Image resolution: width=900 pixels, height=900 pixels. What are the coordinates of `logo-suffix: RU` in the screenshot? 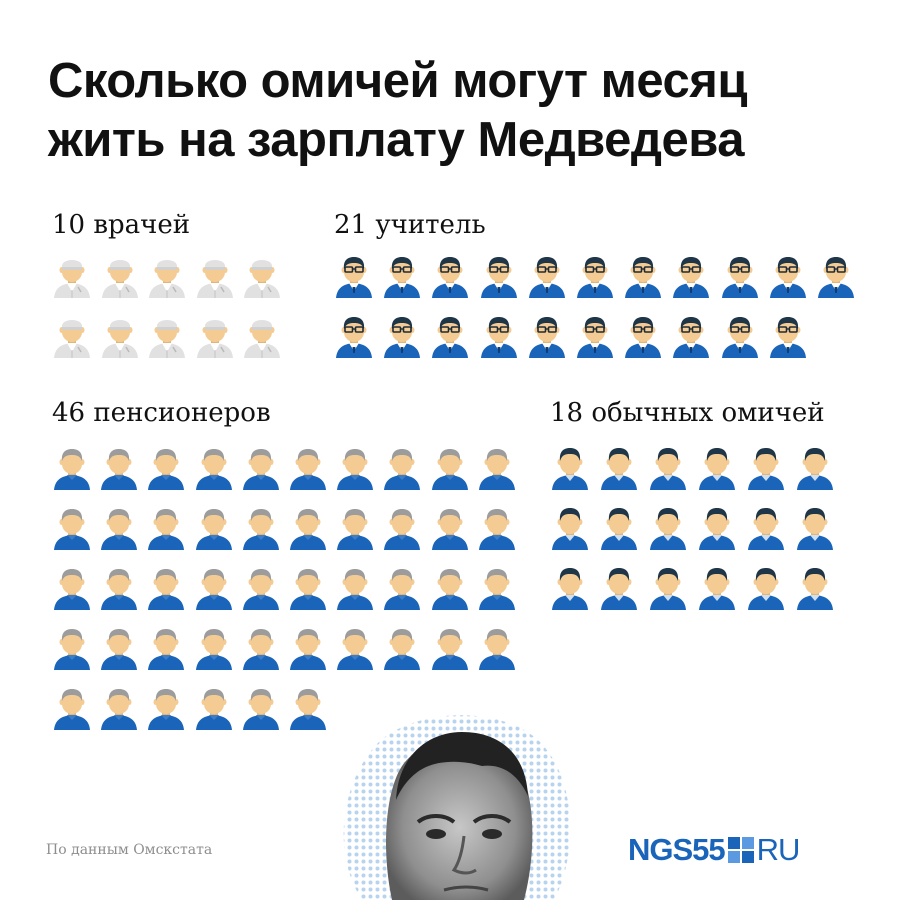 It's located at (778, 849).